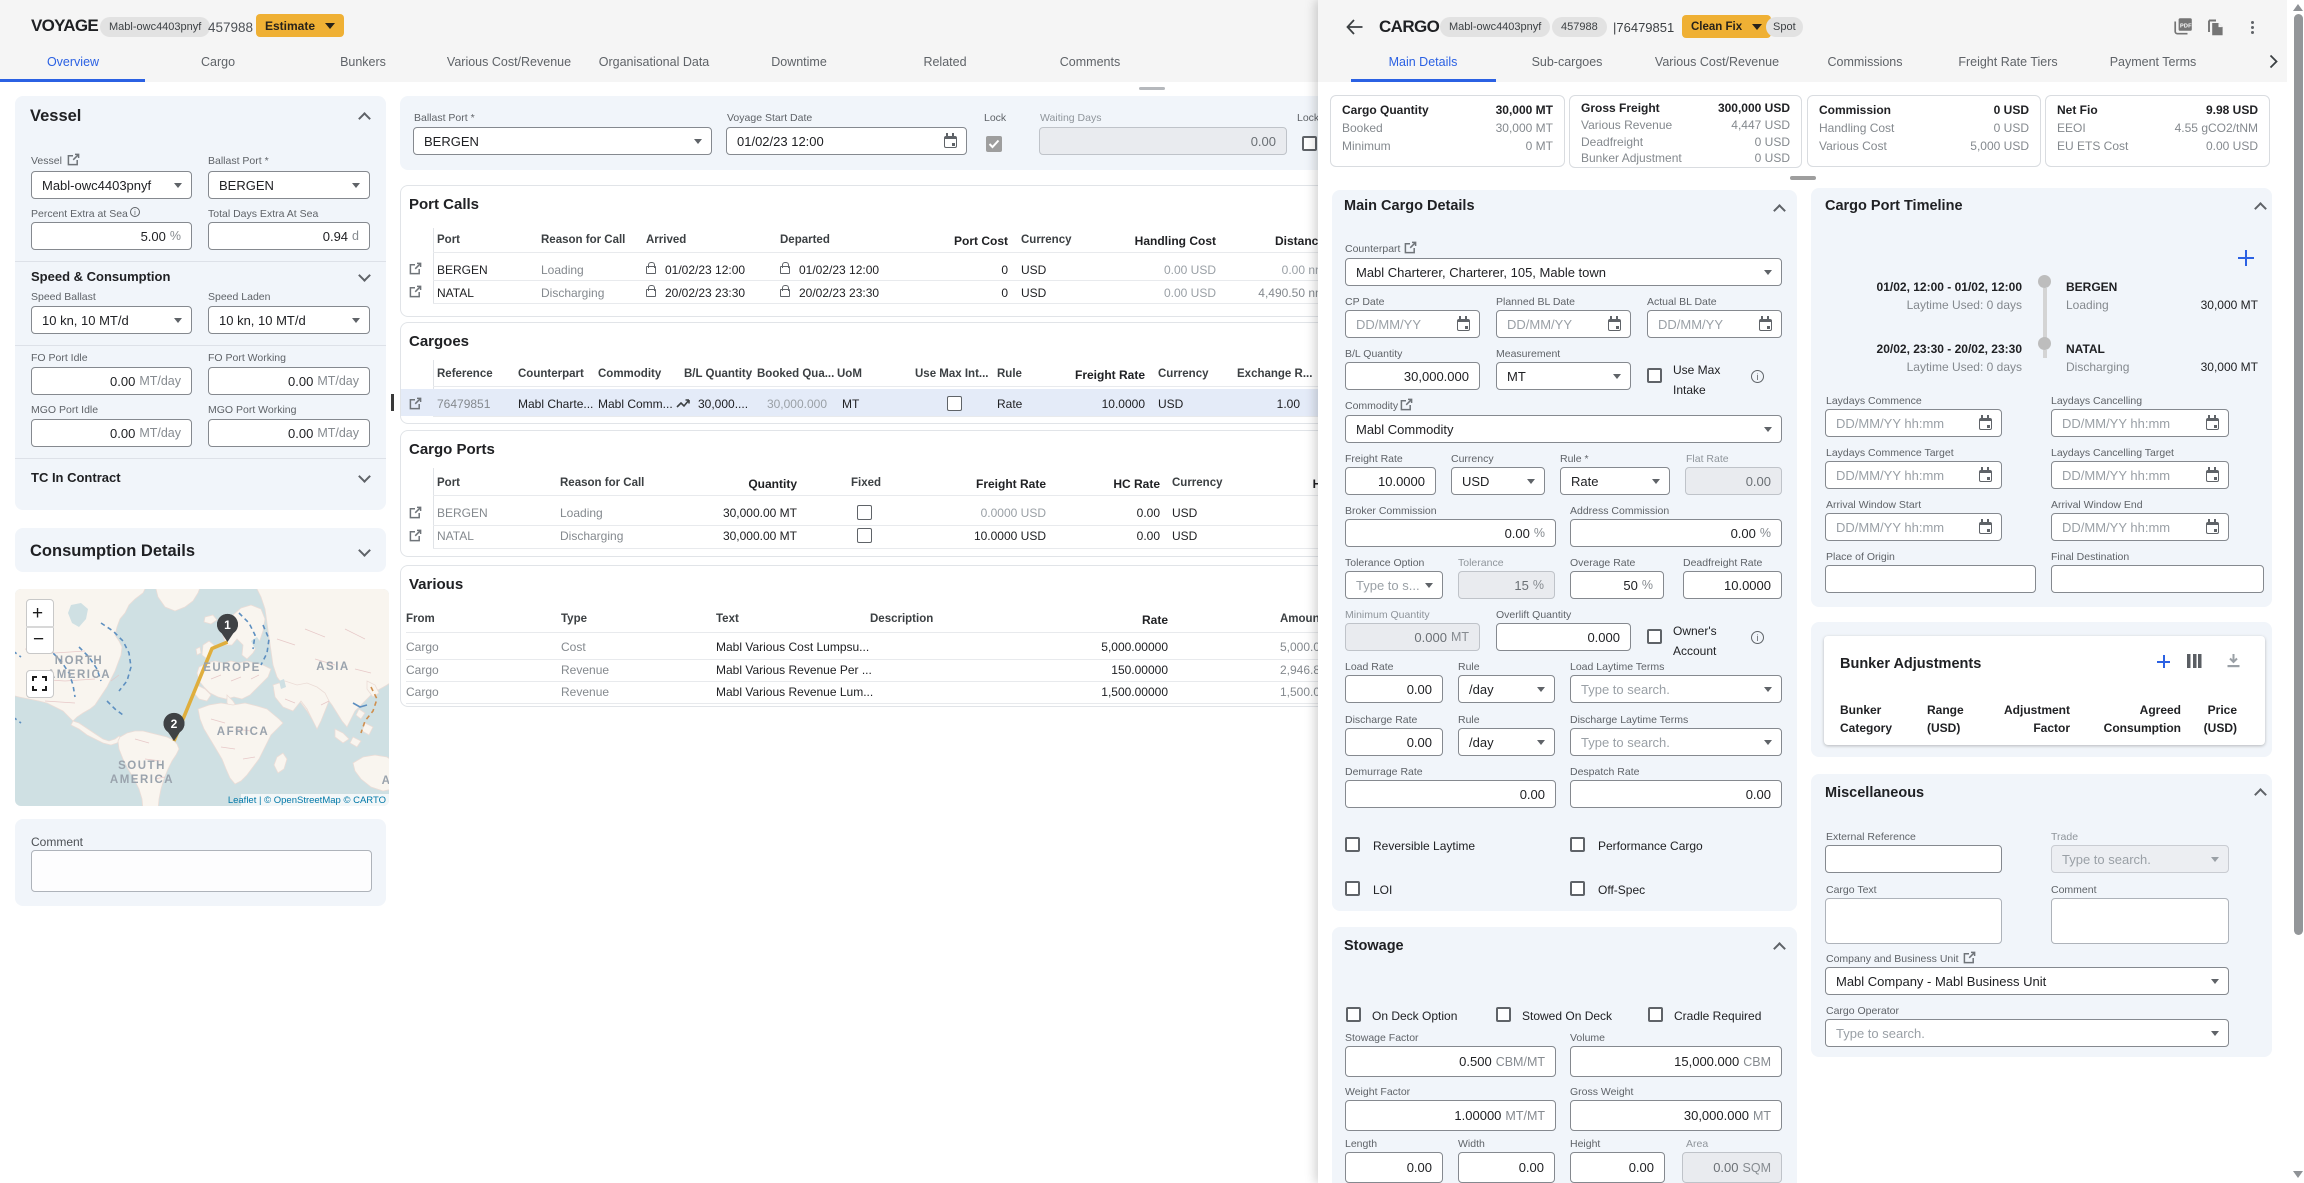 The width and height of the screenshot is (2304, 1183). What do you see at coordinates (332, 667) in the screenshot?
I see `svg-text: ASIA` at bounding box center [332, 667].